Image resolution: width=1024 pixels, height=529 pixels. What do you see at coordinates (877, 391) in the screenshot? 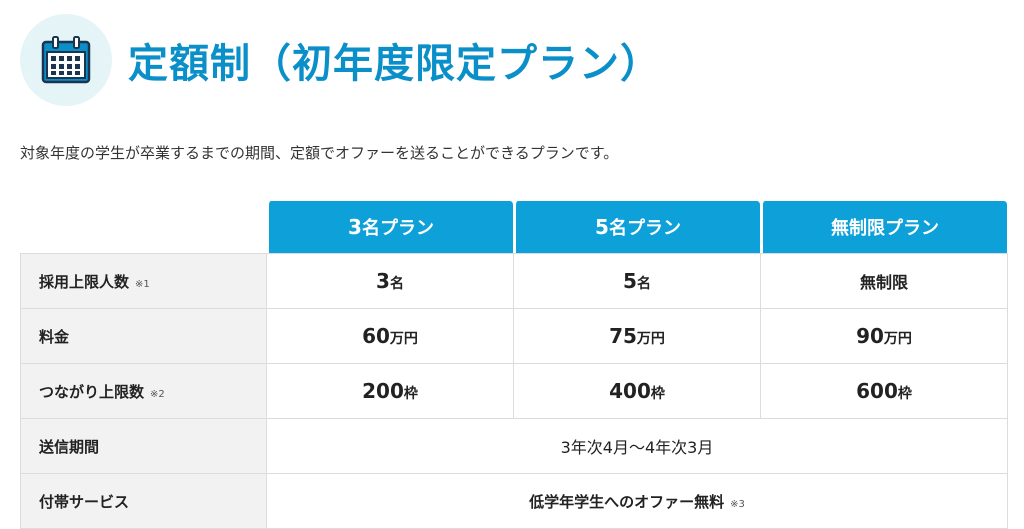
I see `connection-unlimited-num: 600` at bounding box center [877, 391].